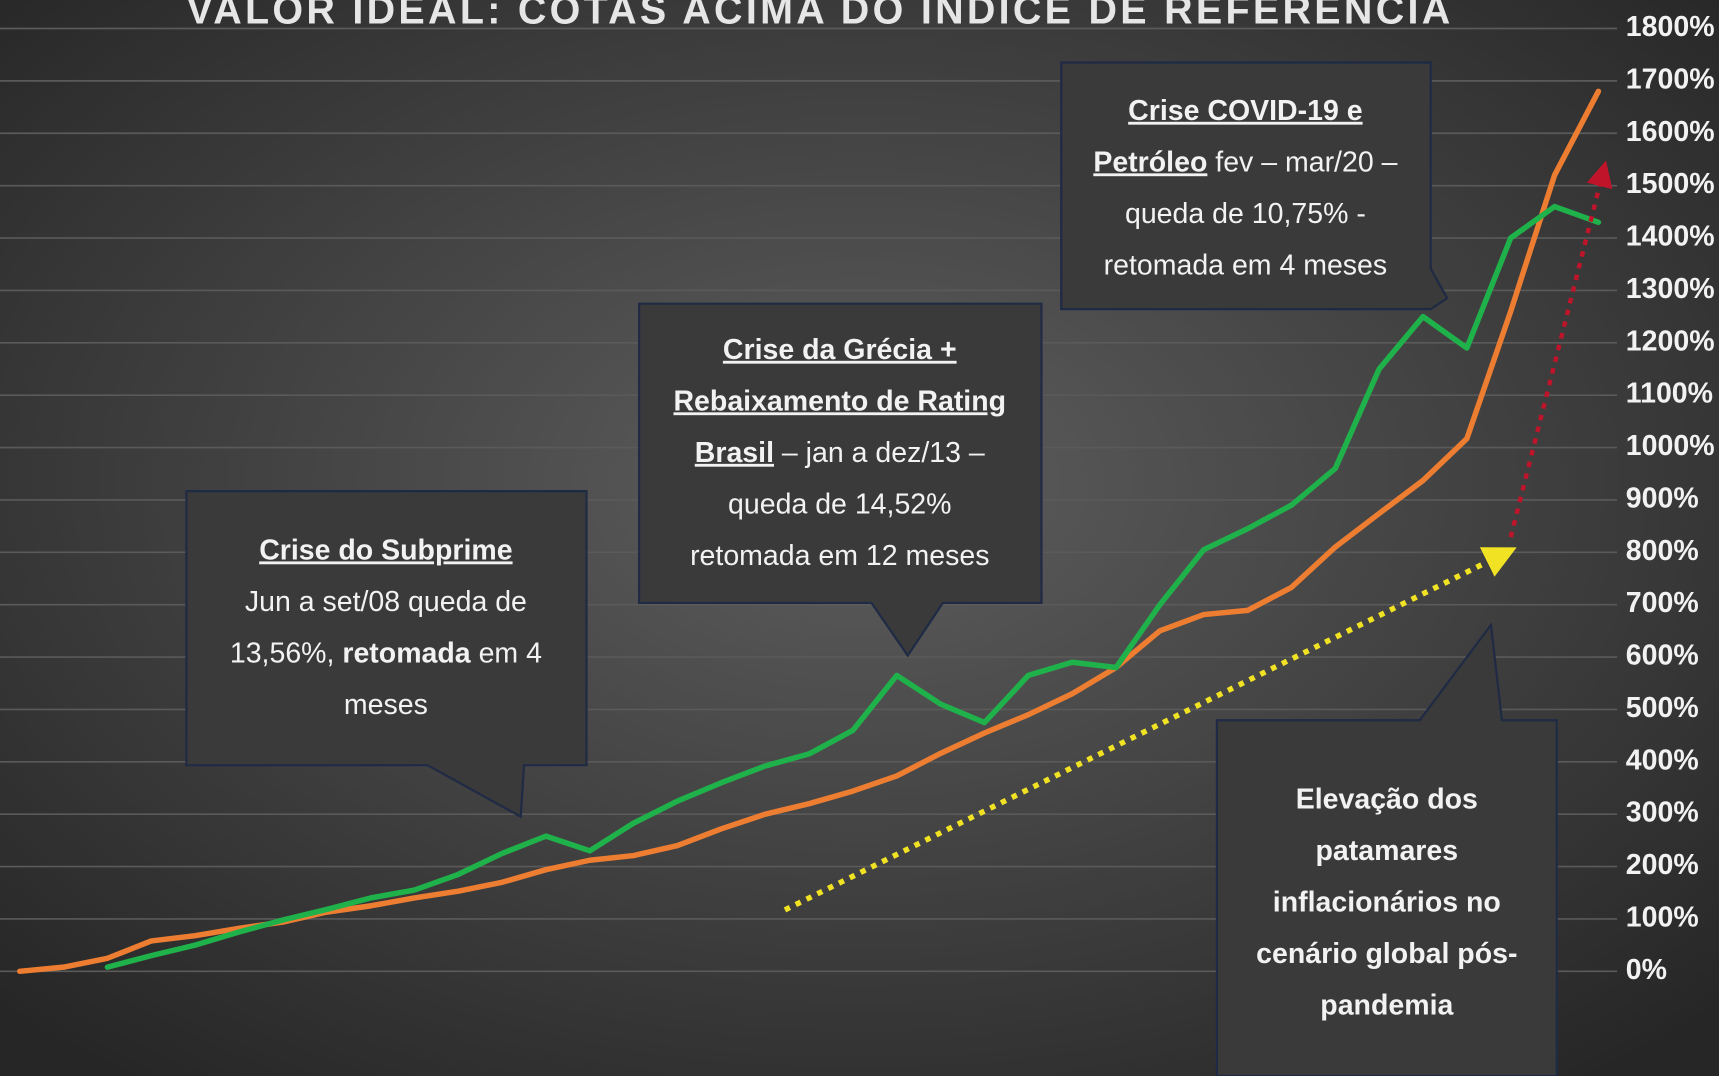  I want to click on annotation-run: Crise da Grécia +, so click(840, 349).